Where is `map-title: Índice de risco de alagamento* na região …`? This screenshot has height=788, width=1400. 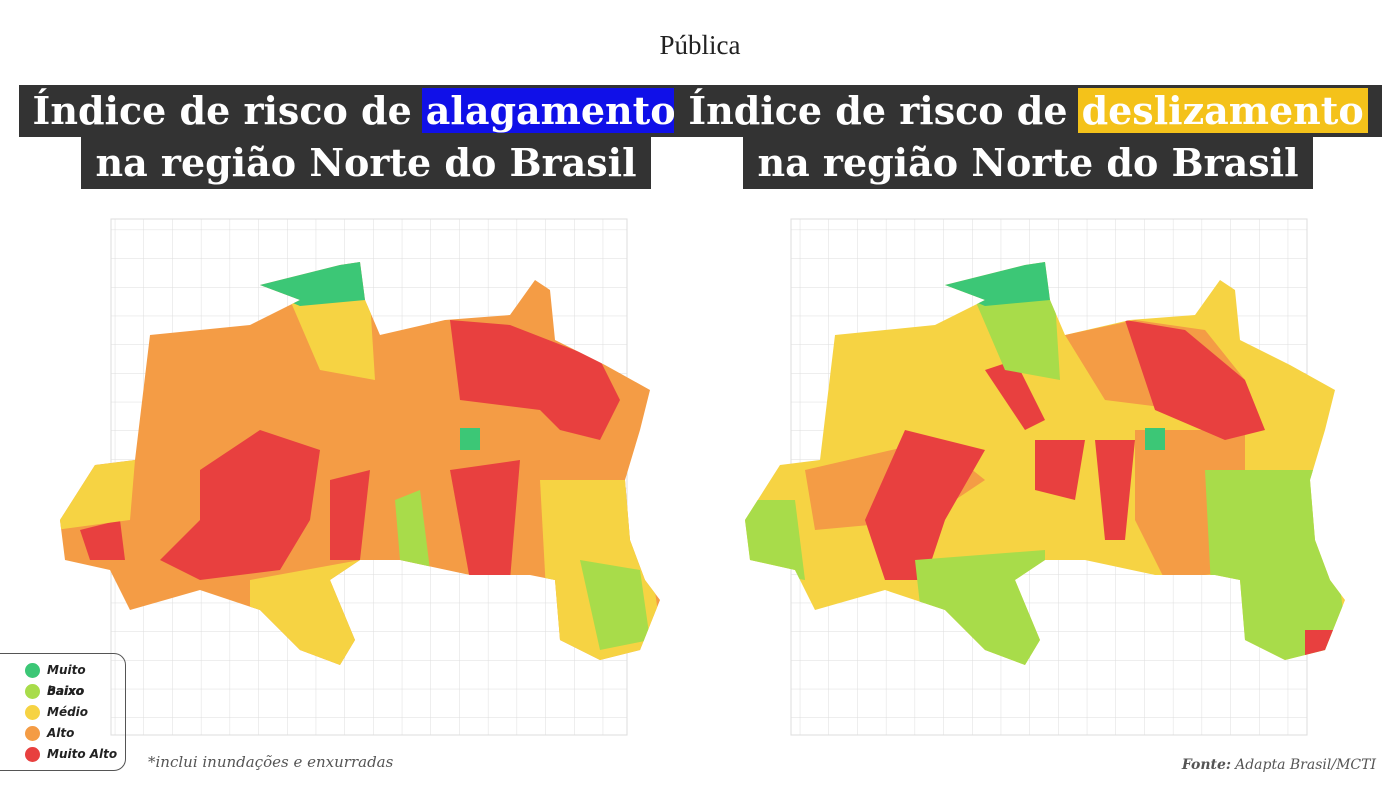
map-title: Índice de risco de alagamento* na região … is located at coordinates (366, 137).